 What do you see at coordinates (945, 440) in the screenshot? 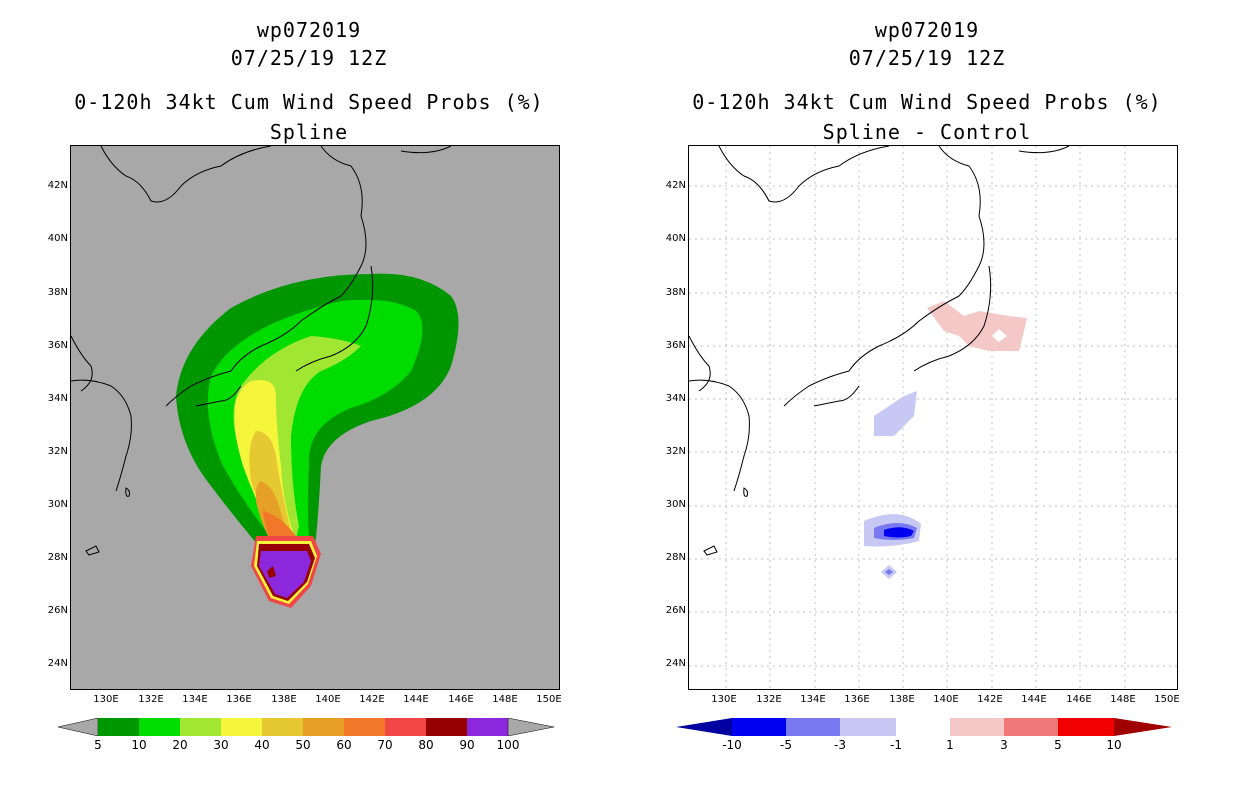
I see `difference-contours` at bounding box center [945, 440].